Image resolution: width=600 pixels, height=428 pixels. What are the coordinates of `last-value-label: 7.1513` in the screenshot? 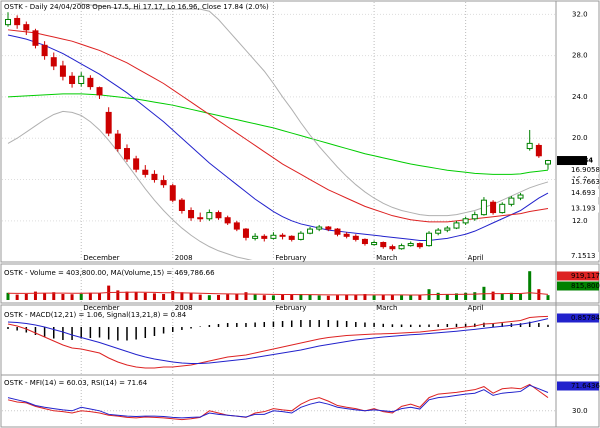 It's located at (583, 256).